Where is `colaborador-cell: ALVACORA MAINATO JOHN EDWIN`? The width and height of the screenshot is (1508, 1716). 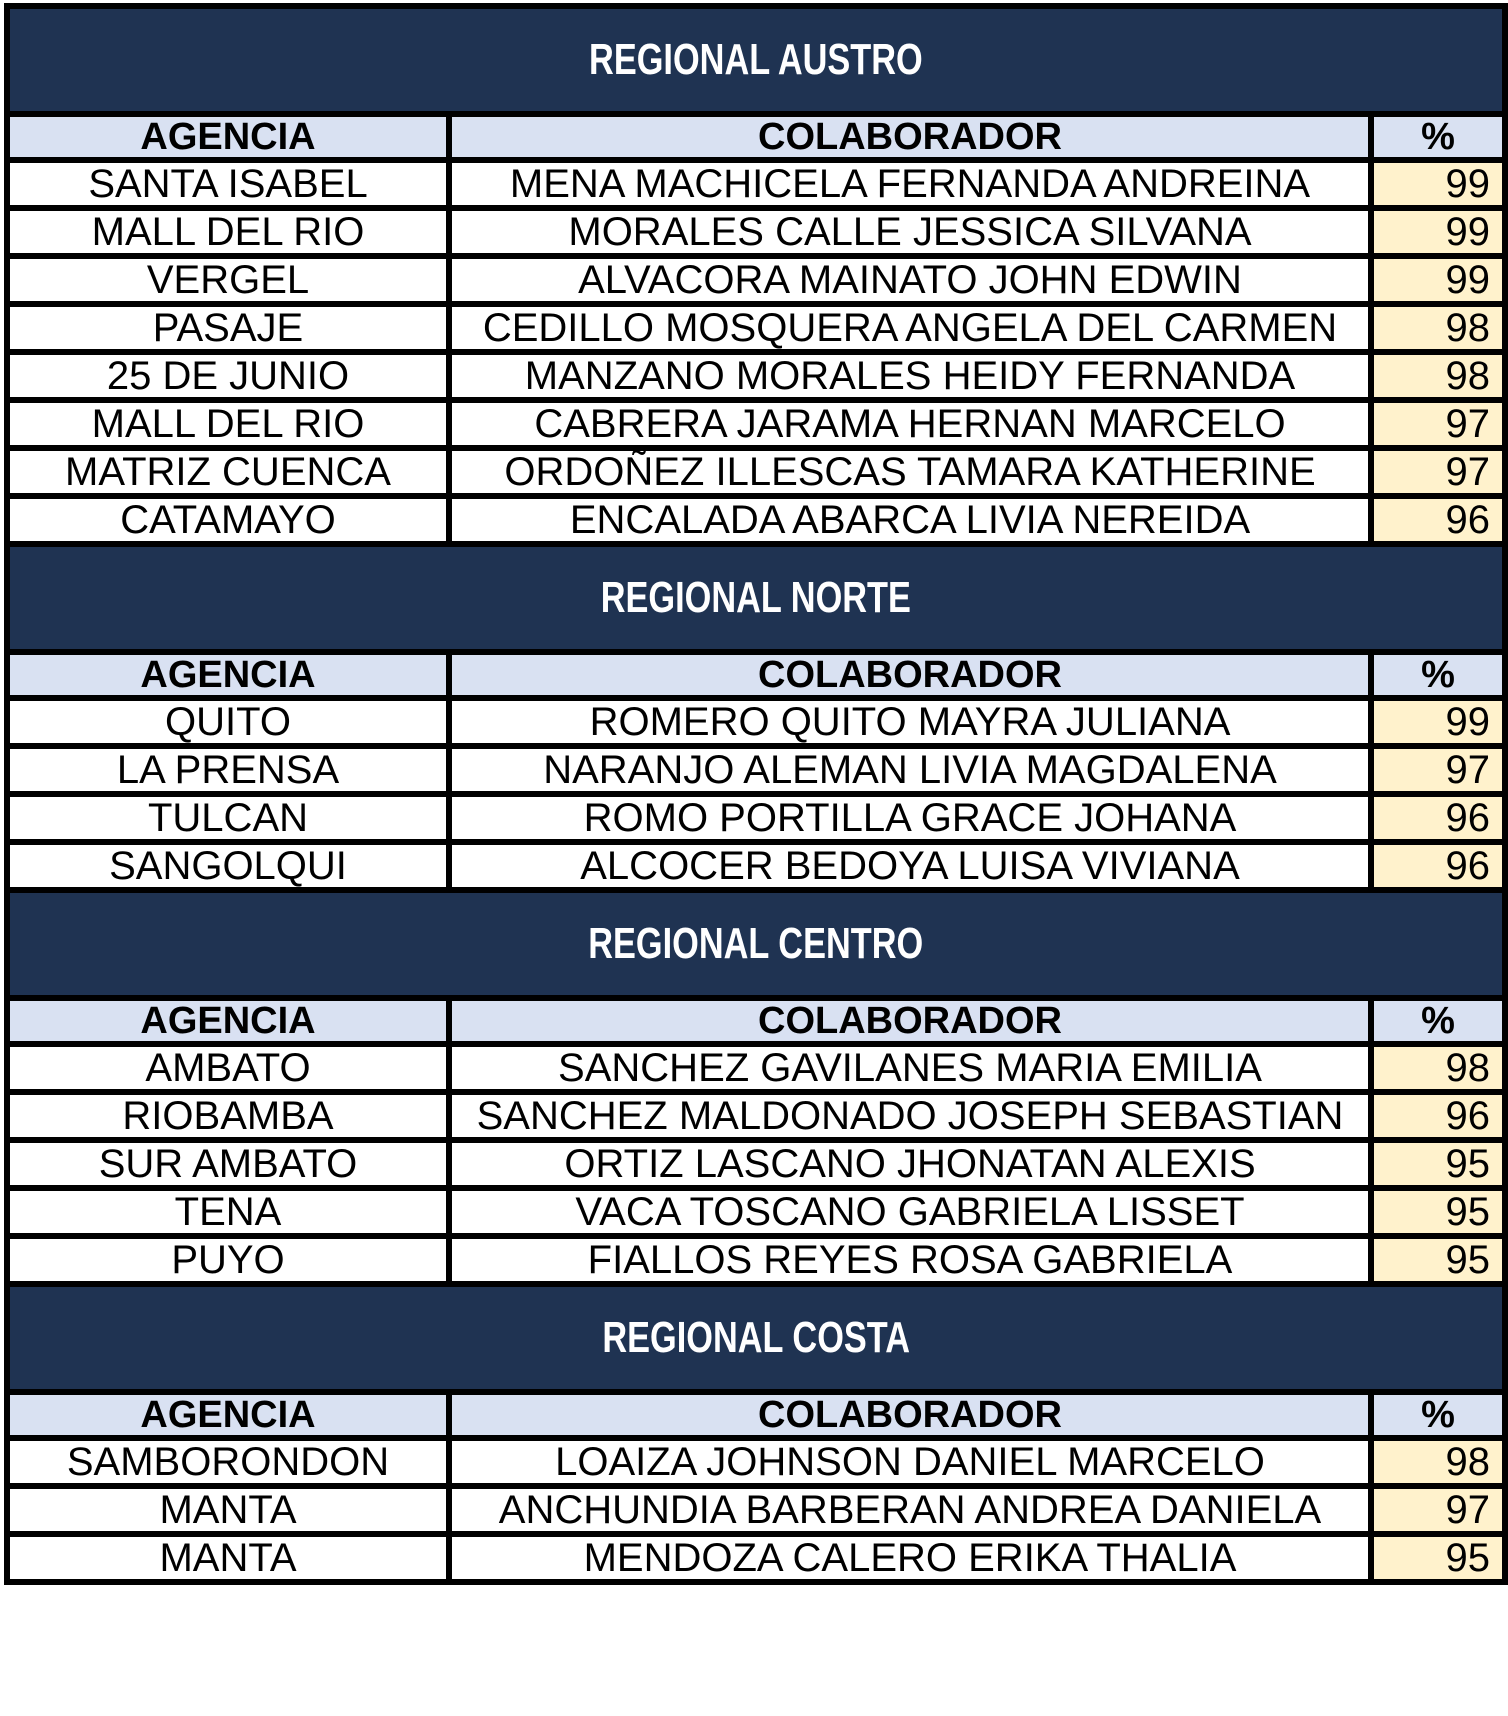 colaborador-cell: ALVACORA MAINATO JOHN EDWIN is located at coordinates (910, 280).